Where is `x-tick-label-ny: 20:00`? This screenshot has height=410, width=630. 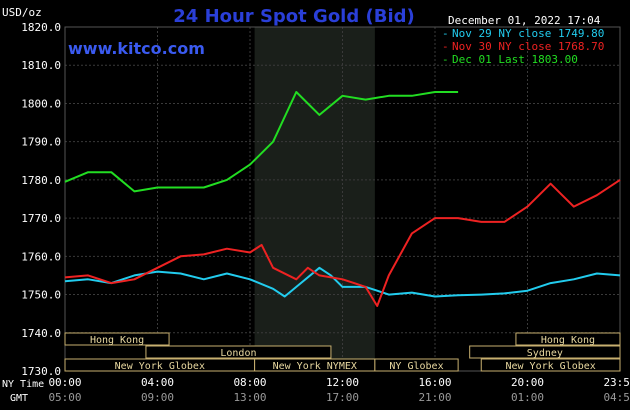 x-tick-label-ny: 20:00 is located at coordinates (527, 382).